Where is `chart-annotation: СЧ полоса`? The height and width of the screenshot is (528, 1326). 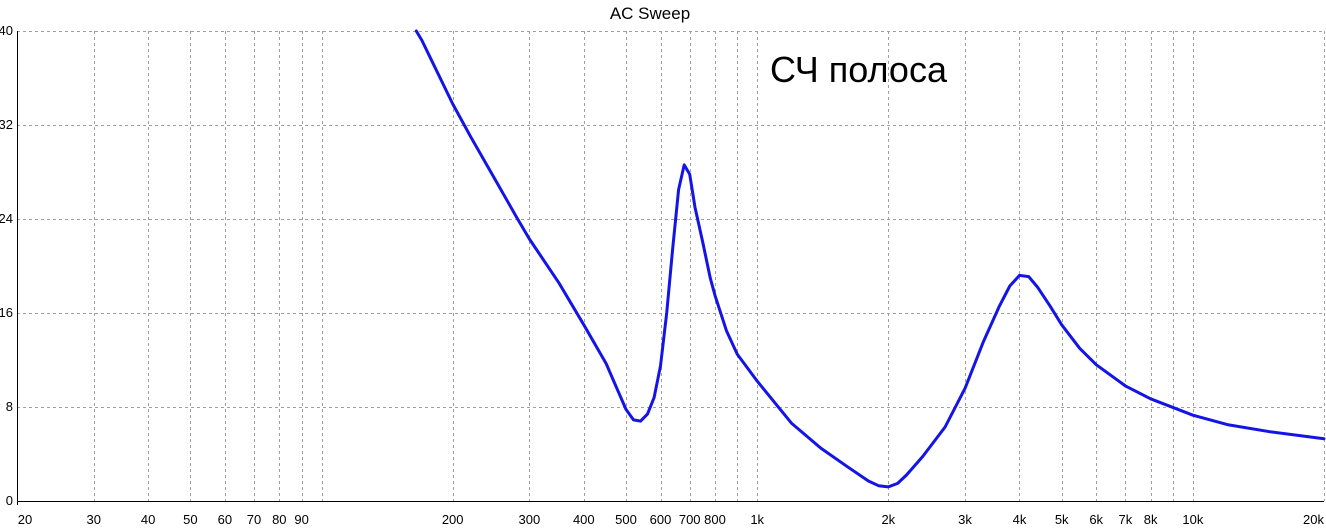
chart-annotation: СЧ полоса is located at coordinates (859, 69).